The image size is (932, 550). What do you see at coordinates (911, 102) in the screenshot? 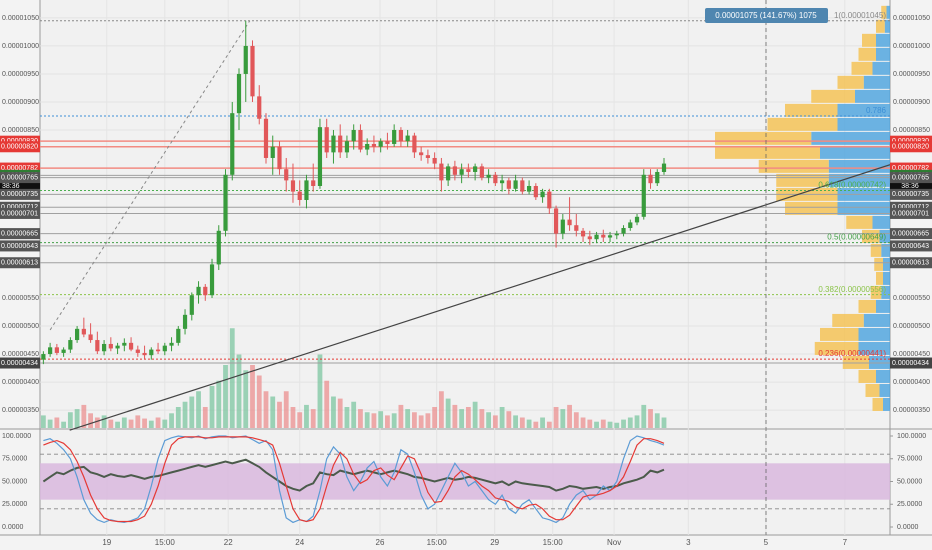
I see `y-tick-label: 0.00000900` at bounding box center [911, 102].